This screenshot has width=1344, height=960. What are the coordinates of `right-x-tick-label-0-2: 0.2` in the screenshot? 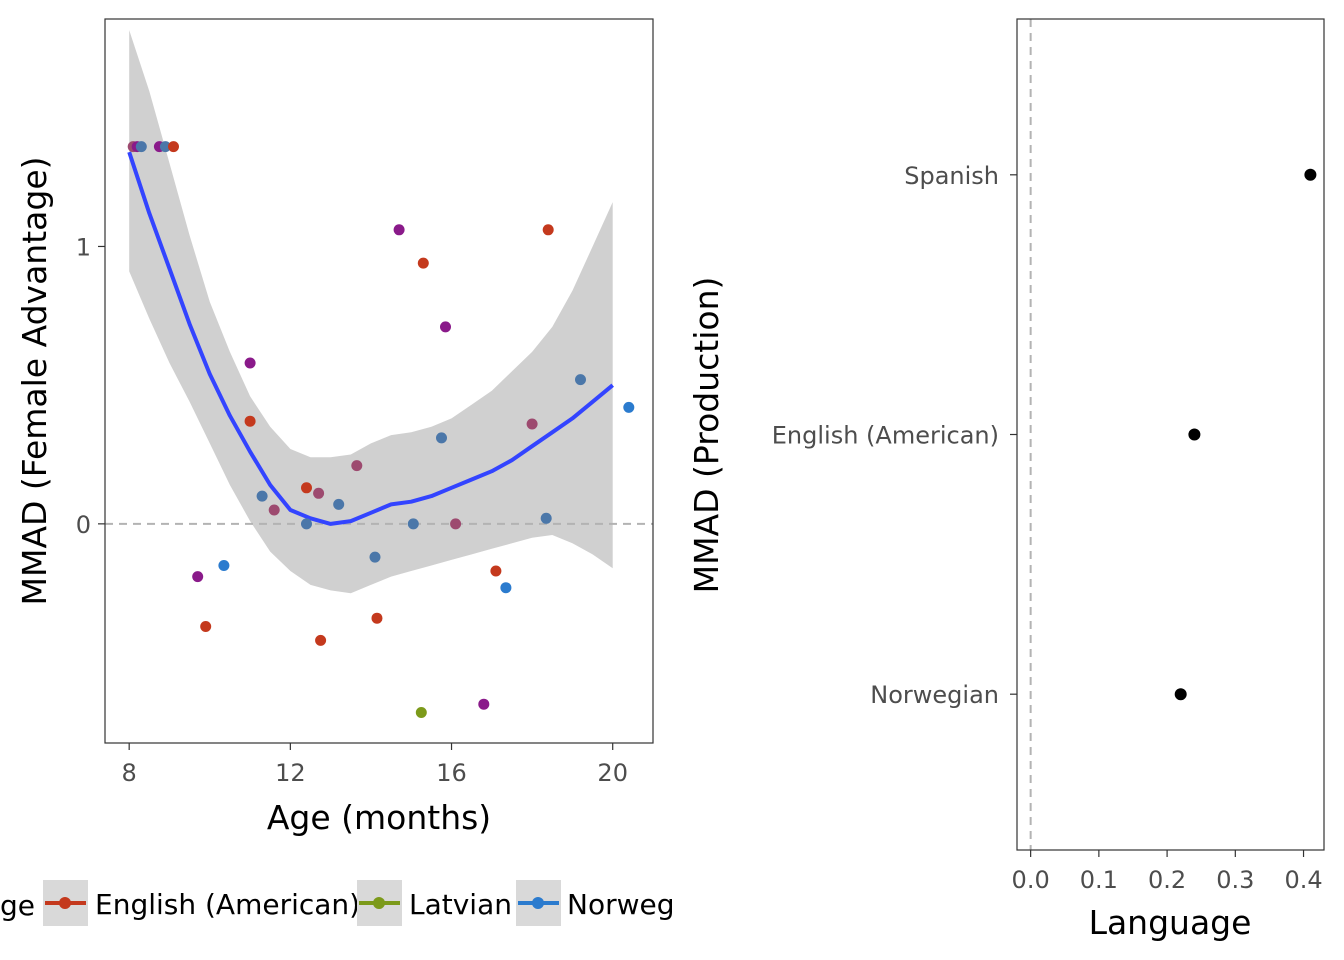 It's located at (1167, 880).